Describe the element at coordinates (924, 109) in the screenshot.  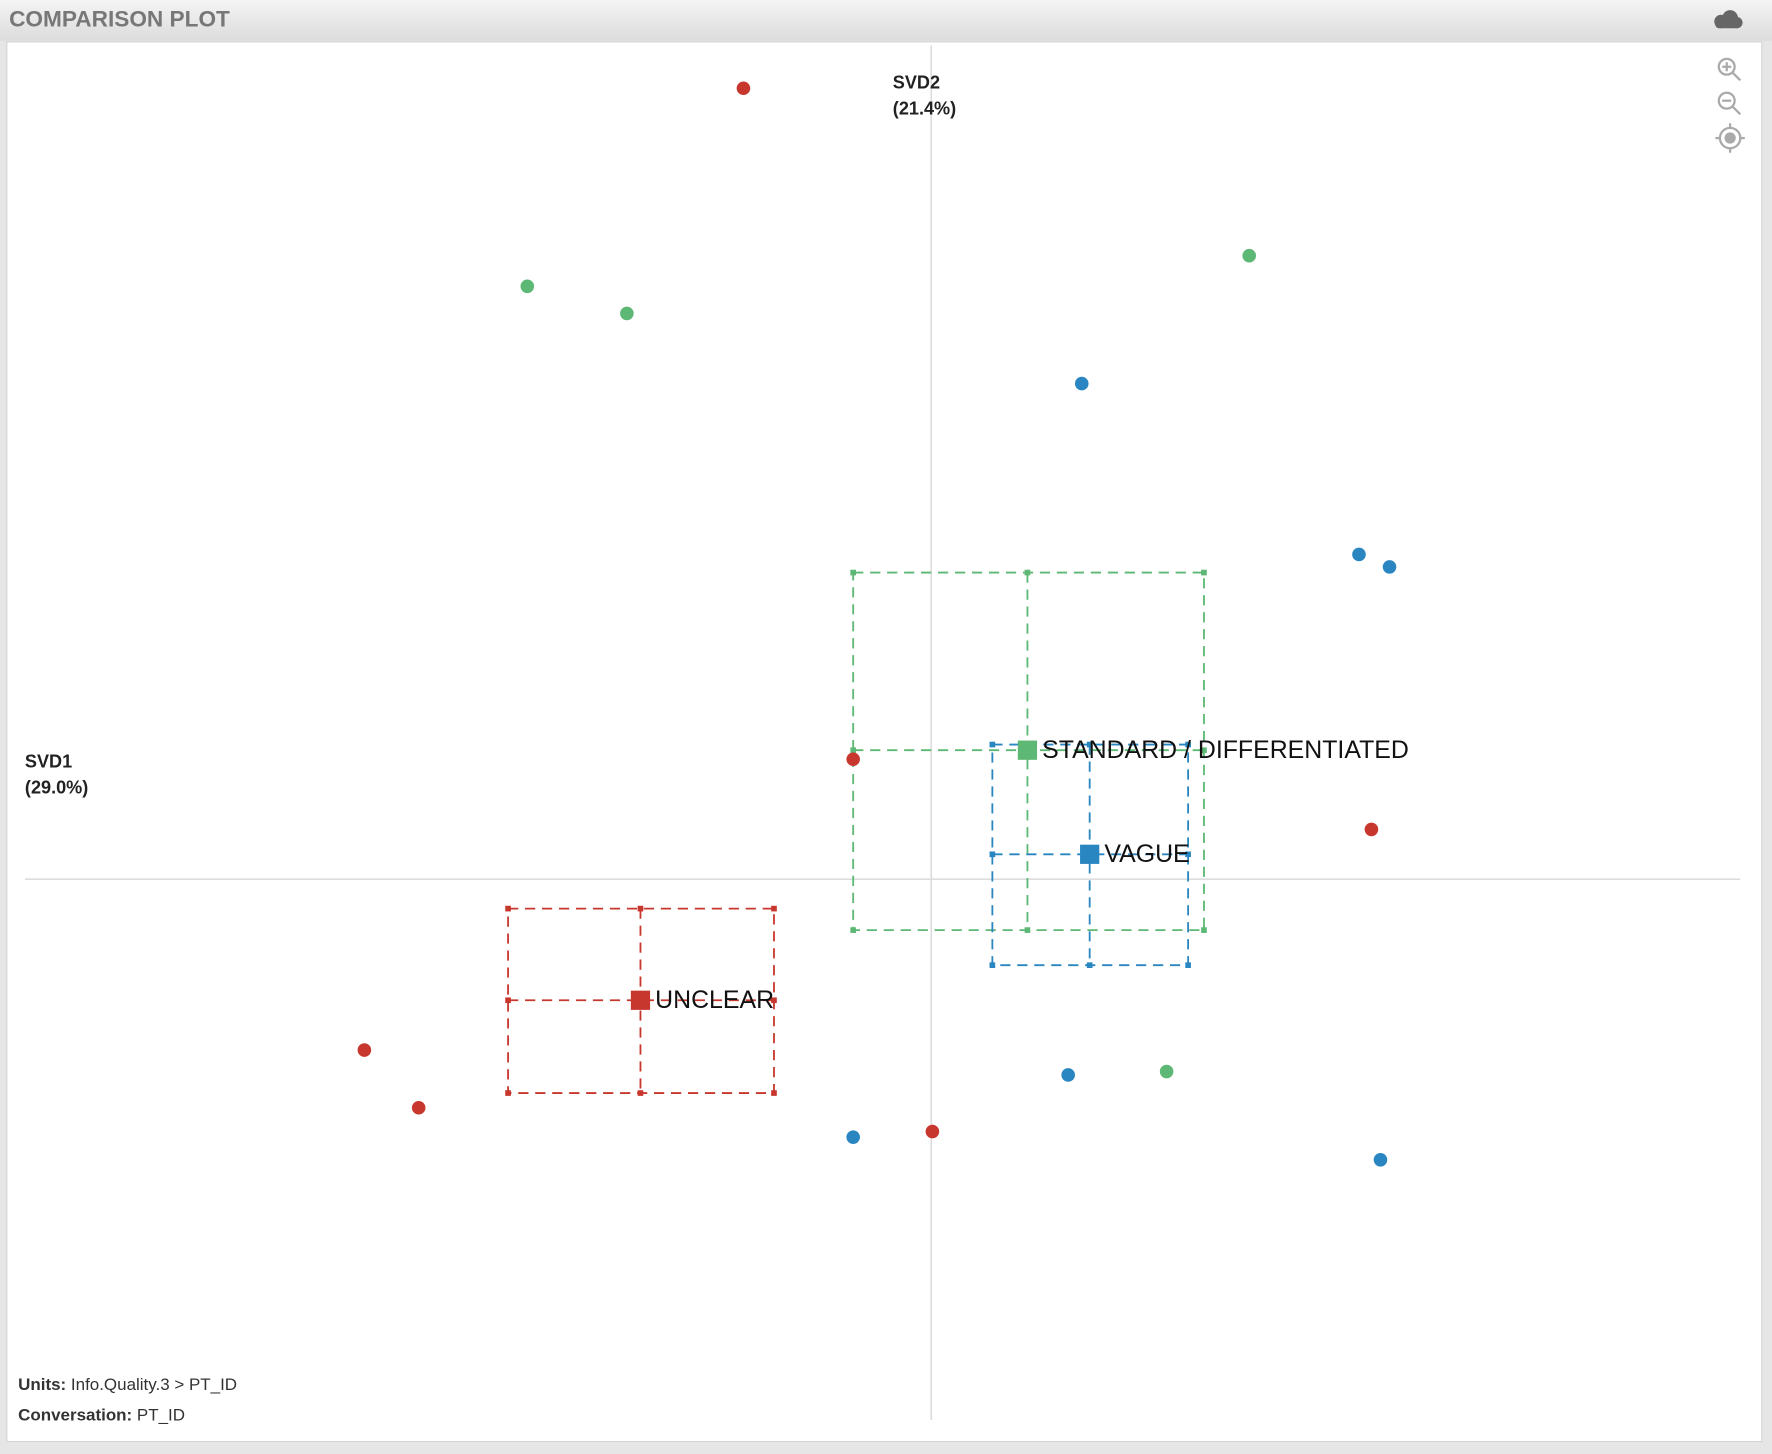
I see `y-axis-label: (21.4%)` at that location.